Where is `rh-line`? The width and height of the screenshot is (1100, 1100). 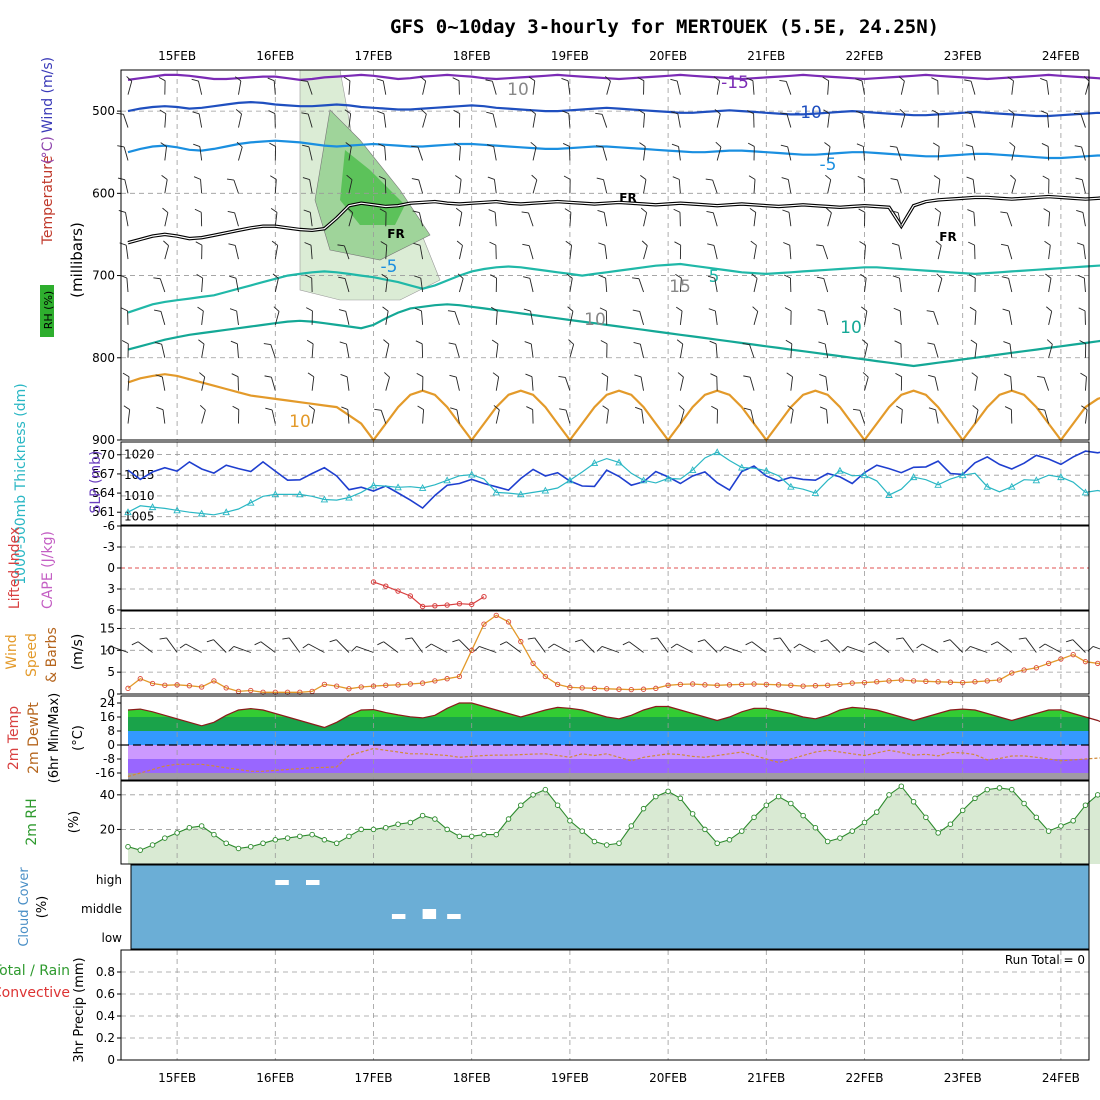
rh-line is located at coordinates (613, 818).